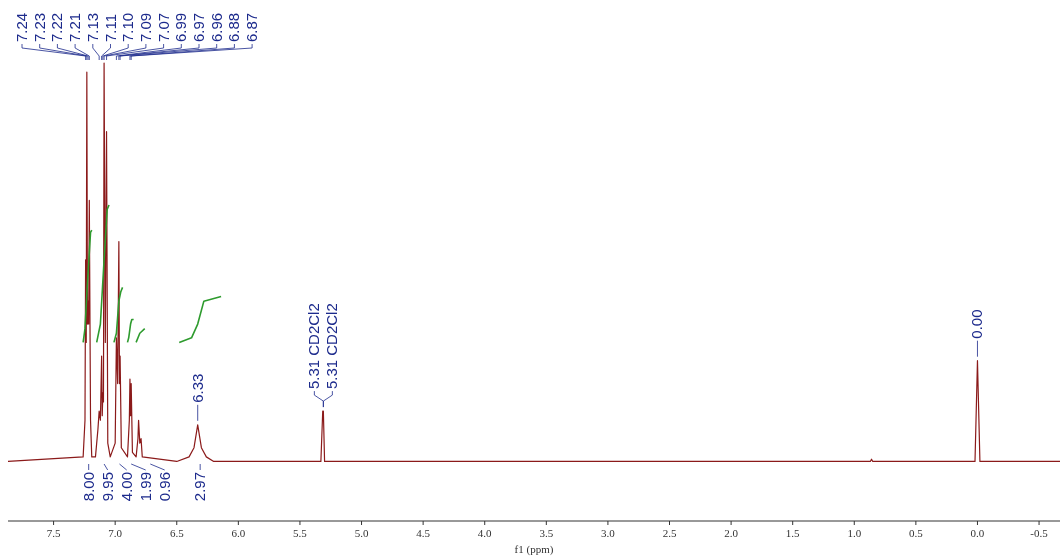 The width and height of the screenshot is (1060, 559). What do you see at coordinates (197, 388) in the screenshot?
I see `annotation: 6.33` at bounding box center [197, 388].